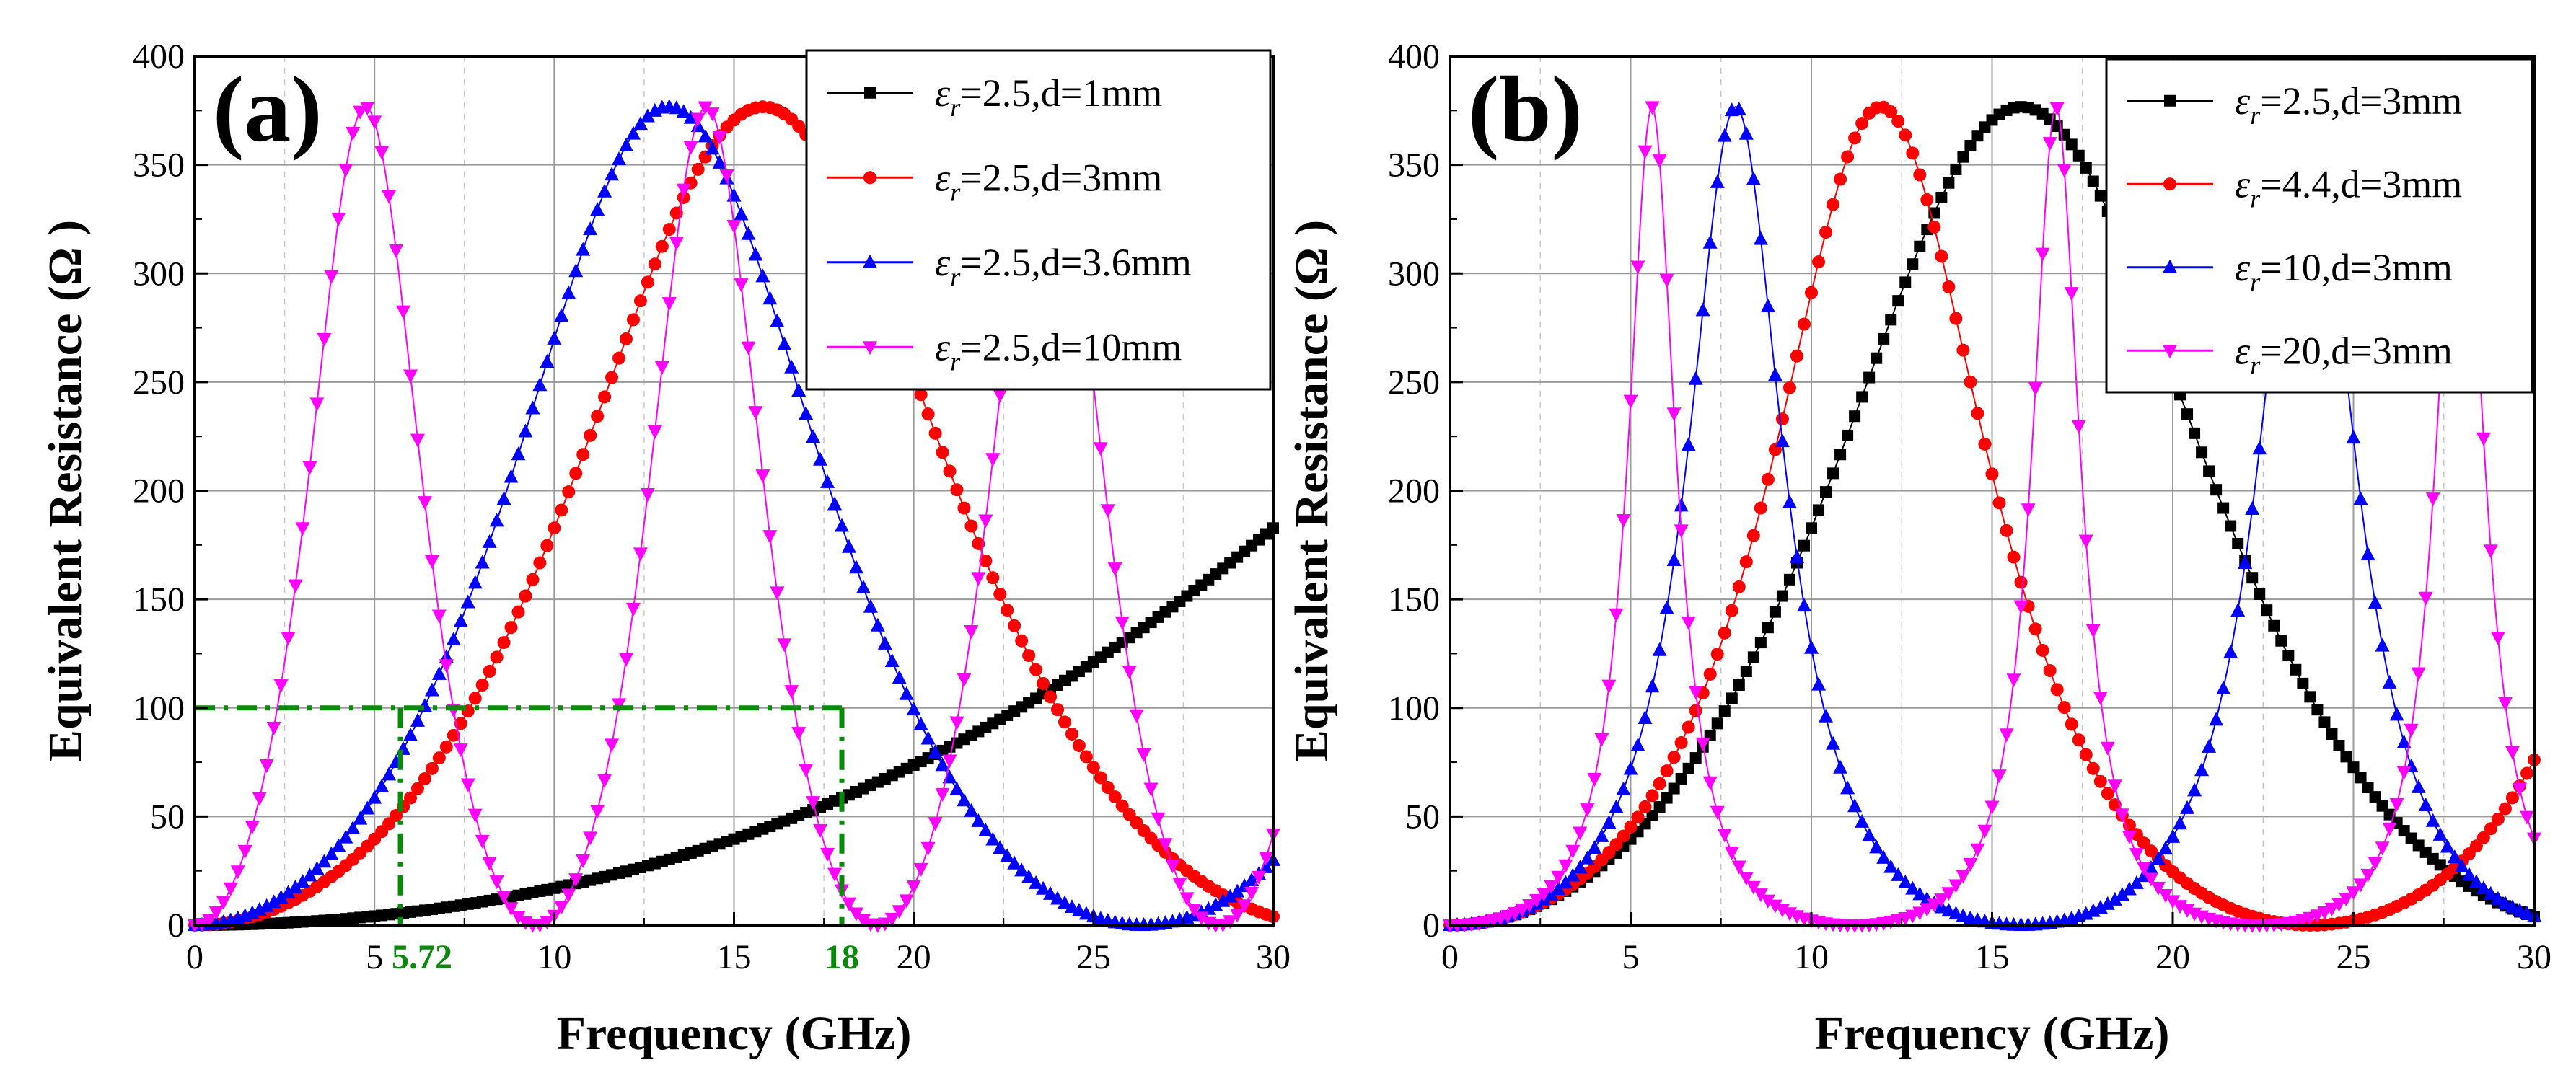 Image resolution: width=2576 pixels, height=1078 pixels. I want to click on legend-item: εr=20,d=3mm, so click(2290, 354).